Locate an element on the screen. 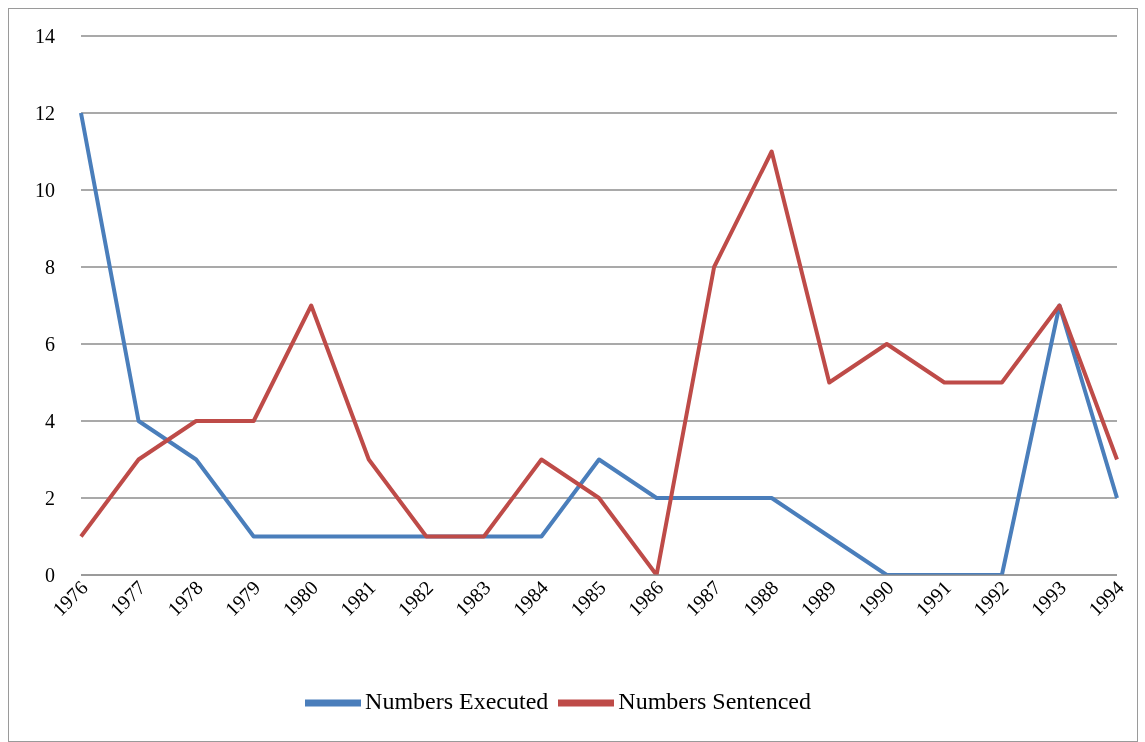 This screenshot has height=742, width=1145. legend-label: Numbers Sentenced is located at coordinates (714, 700).